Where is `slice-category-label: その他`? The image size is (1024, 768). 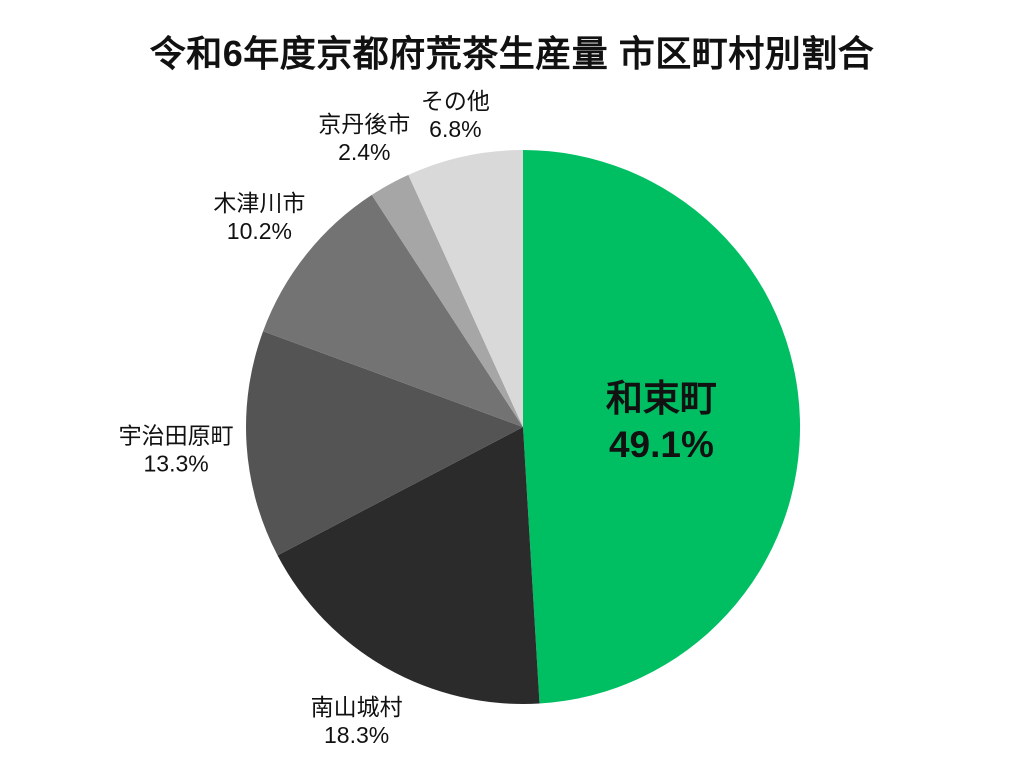
slice-category-label: その他 is located at coordinates (455, 101).